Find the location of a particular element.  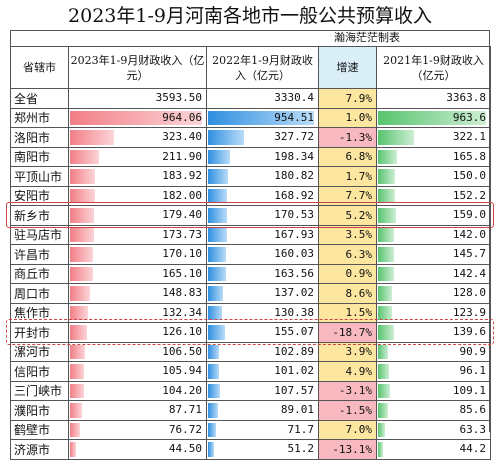

rev2022-value: 160.03 is located at coordinates (294, 253).